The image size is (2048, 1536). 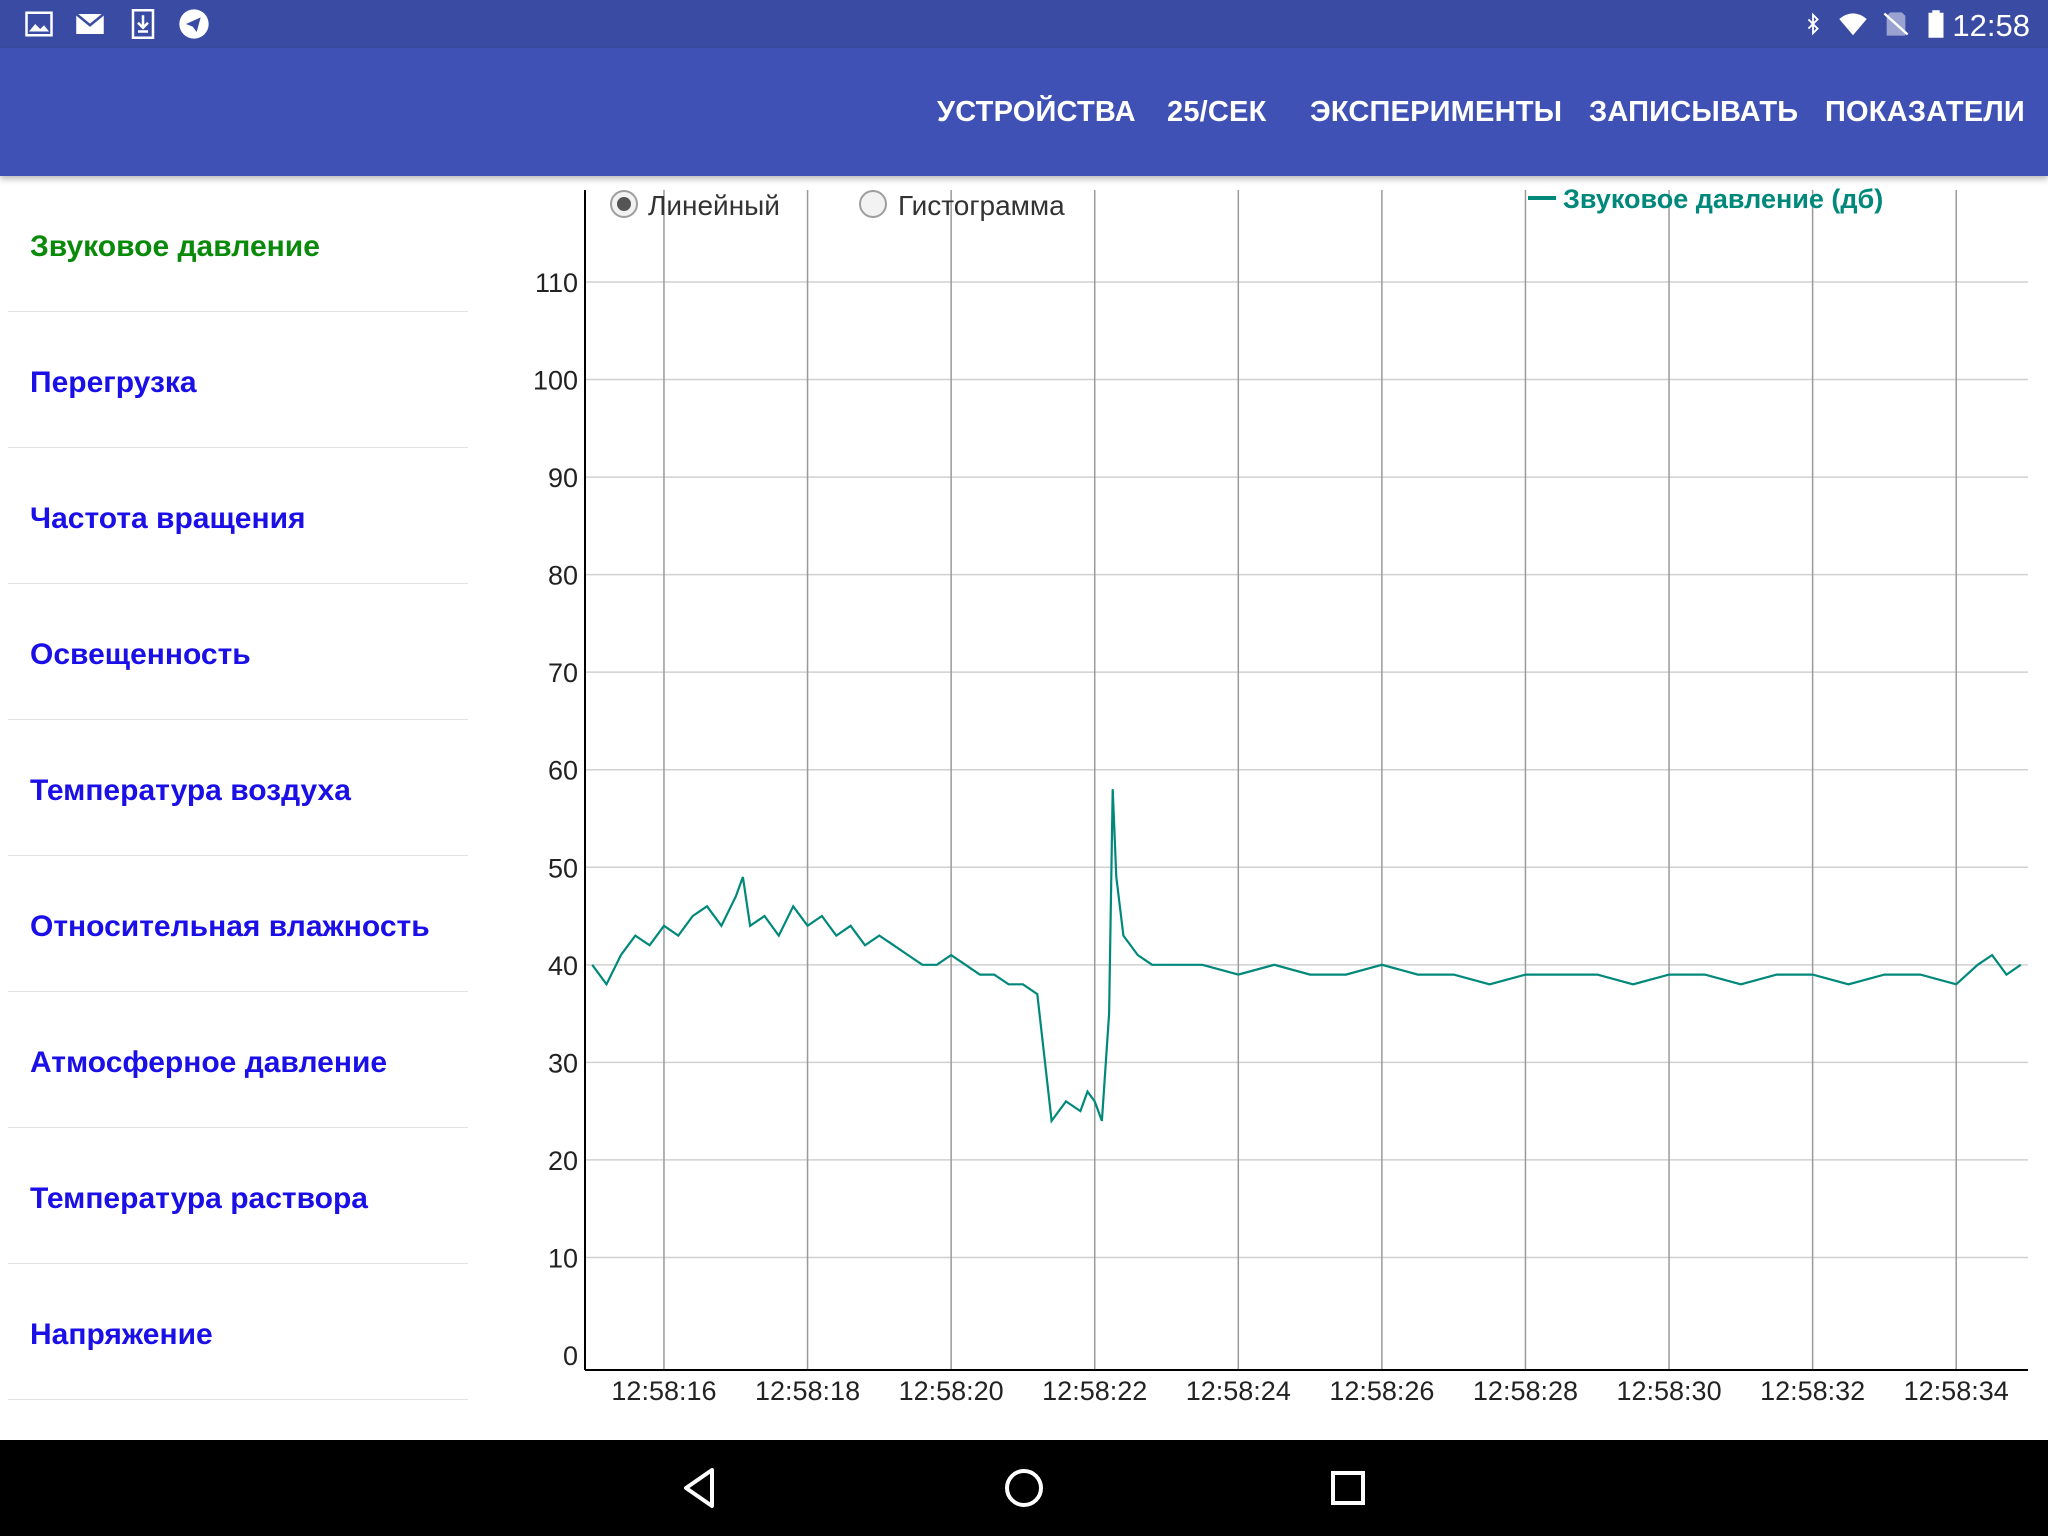 I want to click on x-tick-label: 12:58:26, so click(x=1381, y=1391).